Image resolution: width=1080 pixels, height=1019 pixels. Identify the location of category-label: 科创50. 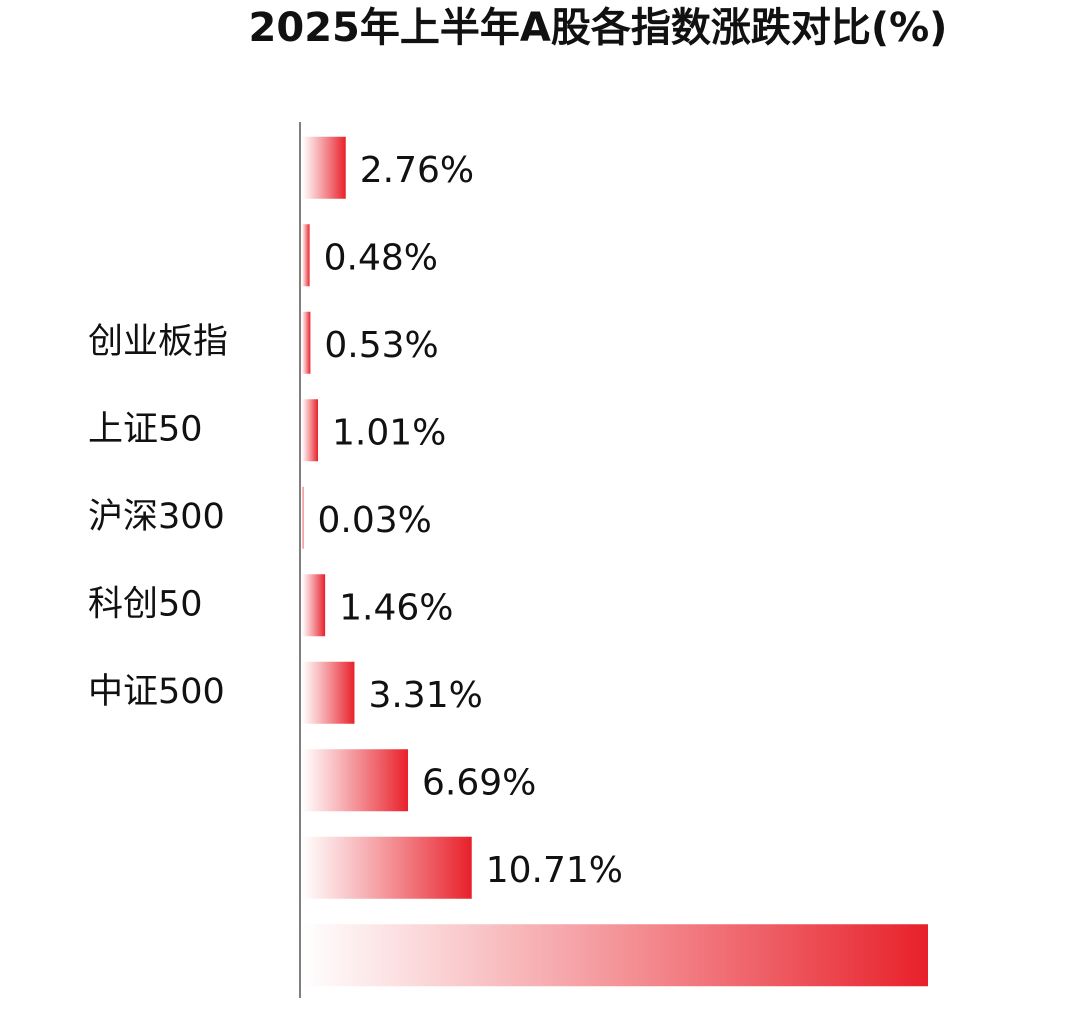
(145, 604).